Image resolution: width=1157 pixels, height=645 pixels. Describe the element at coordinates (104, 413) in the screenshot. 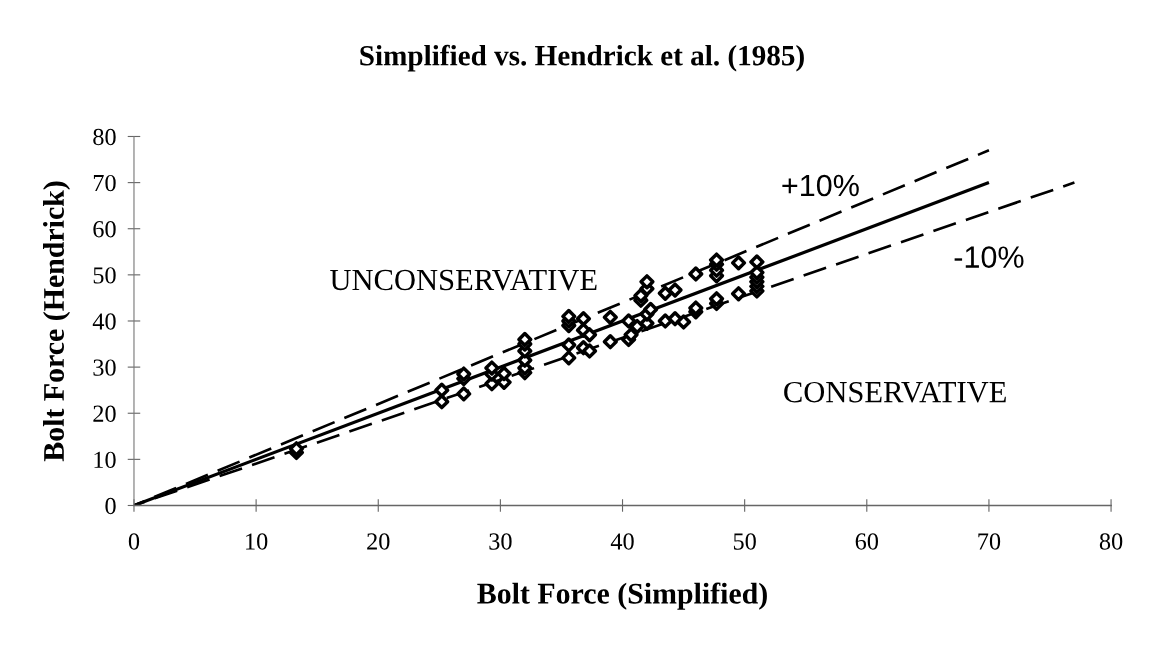

I see `y-tick-label: 20` at that location.